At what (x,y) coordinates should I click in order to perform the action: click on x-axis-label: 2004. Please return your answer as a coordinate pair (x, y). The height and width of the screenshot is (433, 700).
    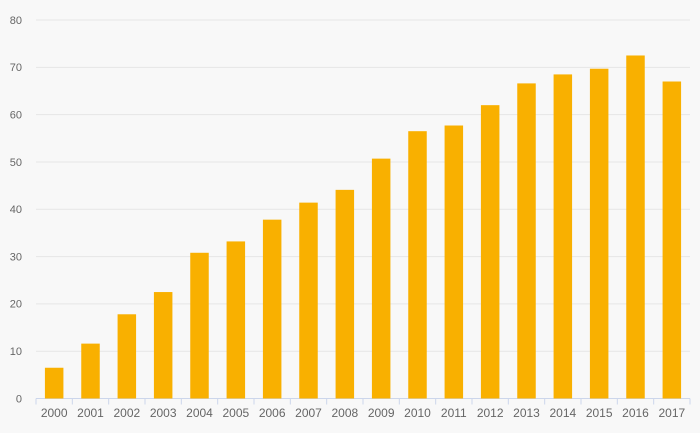
    Looking at the image, I should click on (199, 413).